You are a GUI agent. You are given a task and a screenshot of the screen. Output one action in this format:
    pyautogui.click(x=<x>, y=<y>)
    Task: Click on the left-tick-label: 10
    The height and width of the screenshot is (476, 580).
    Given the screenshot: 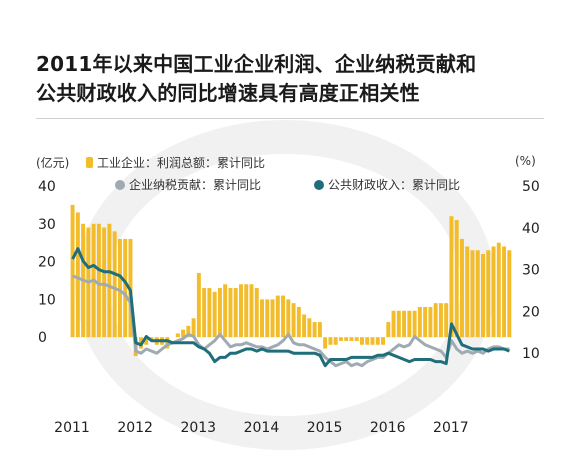 What is the action you would take?
    pyautogui.click(x=47, y=300)
    